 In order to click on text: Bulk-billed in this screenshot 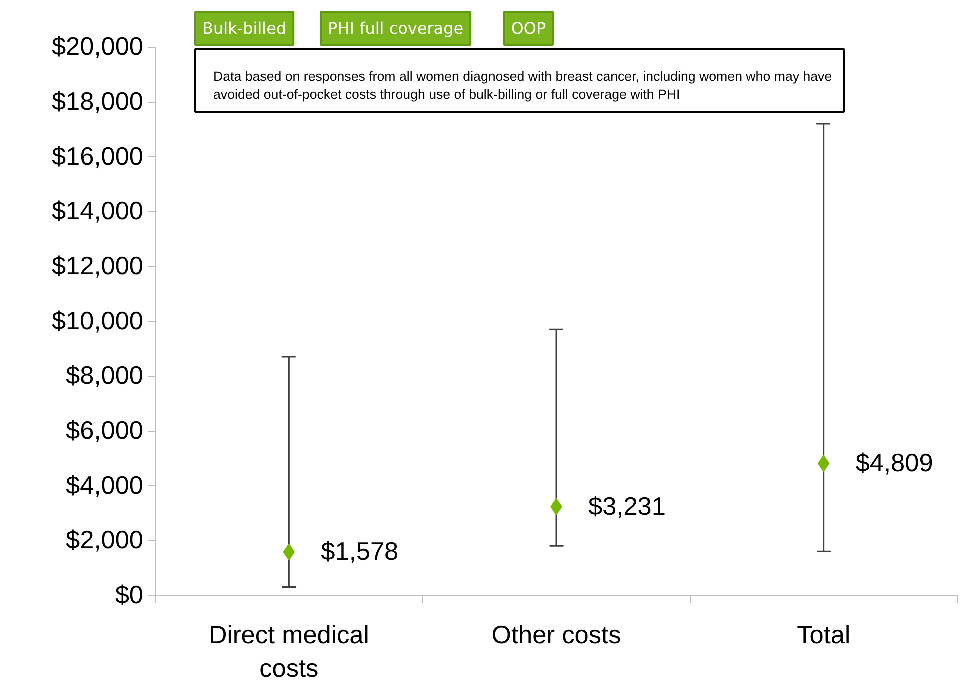, I will do `click(244, 28)`.